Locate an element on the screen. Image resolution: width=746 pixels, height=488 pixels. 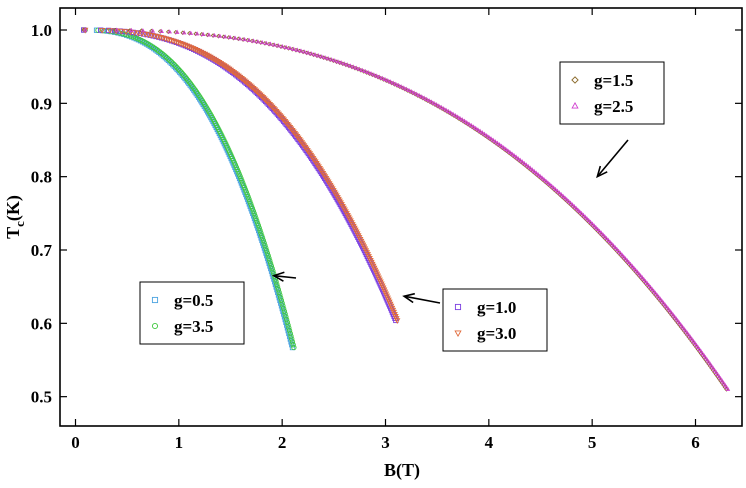
legend-box: g=0.5 g=3.5 is located at coordinates (218, 308).